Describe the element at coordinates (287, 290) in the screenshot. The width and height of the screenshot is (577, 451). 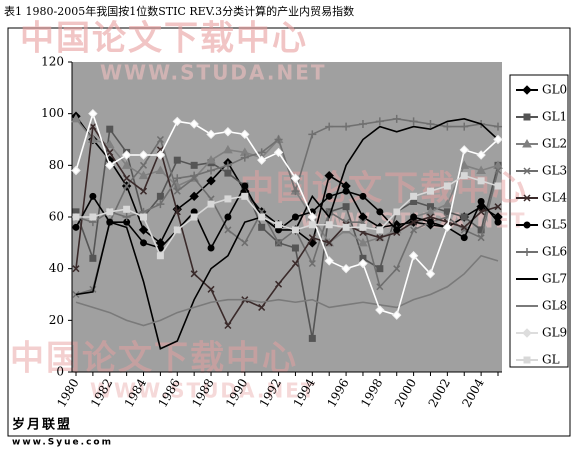
I see `series-line` at that location.